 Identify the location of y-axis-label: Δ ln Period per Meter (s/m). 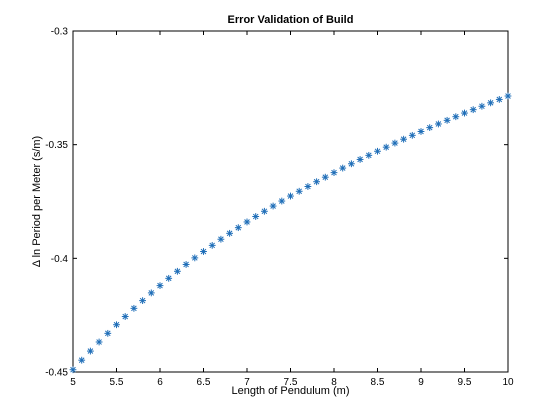
(37, 201).